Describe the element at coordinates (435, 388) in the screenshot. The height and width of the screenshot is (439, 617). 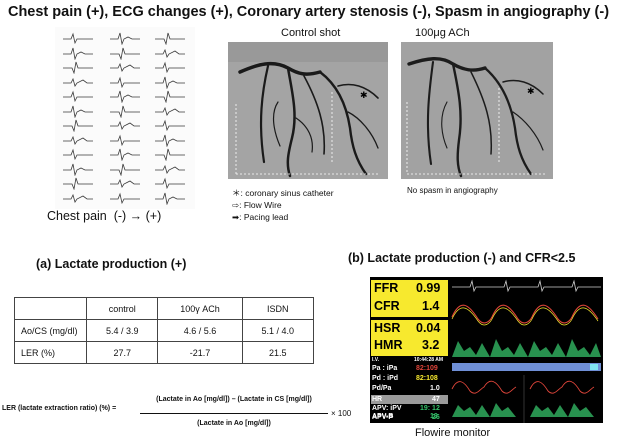
I see `pdpa-value: 1.0` at that location.